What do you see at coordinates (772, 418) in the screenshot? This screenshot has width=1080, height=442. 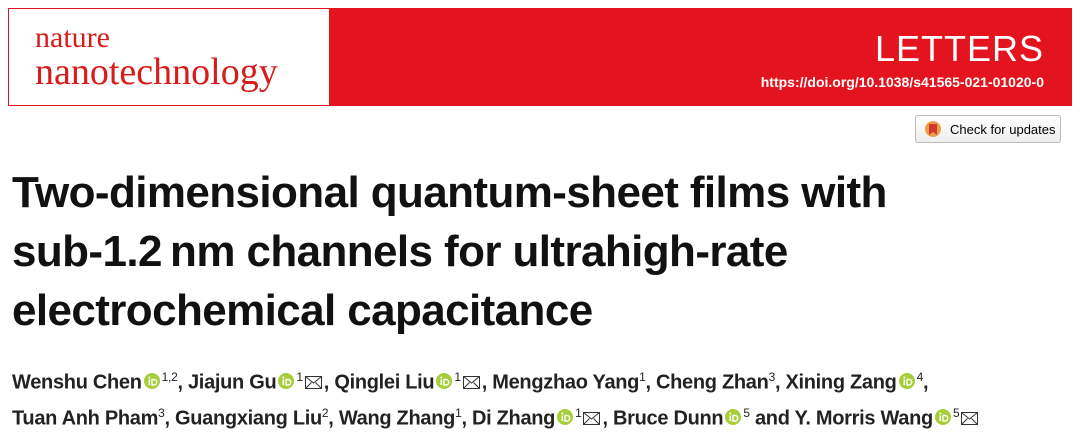 I see `separator: and` at bounding box center [772, 418].